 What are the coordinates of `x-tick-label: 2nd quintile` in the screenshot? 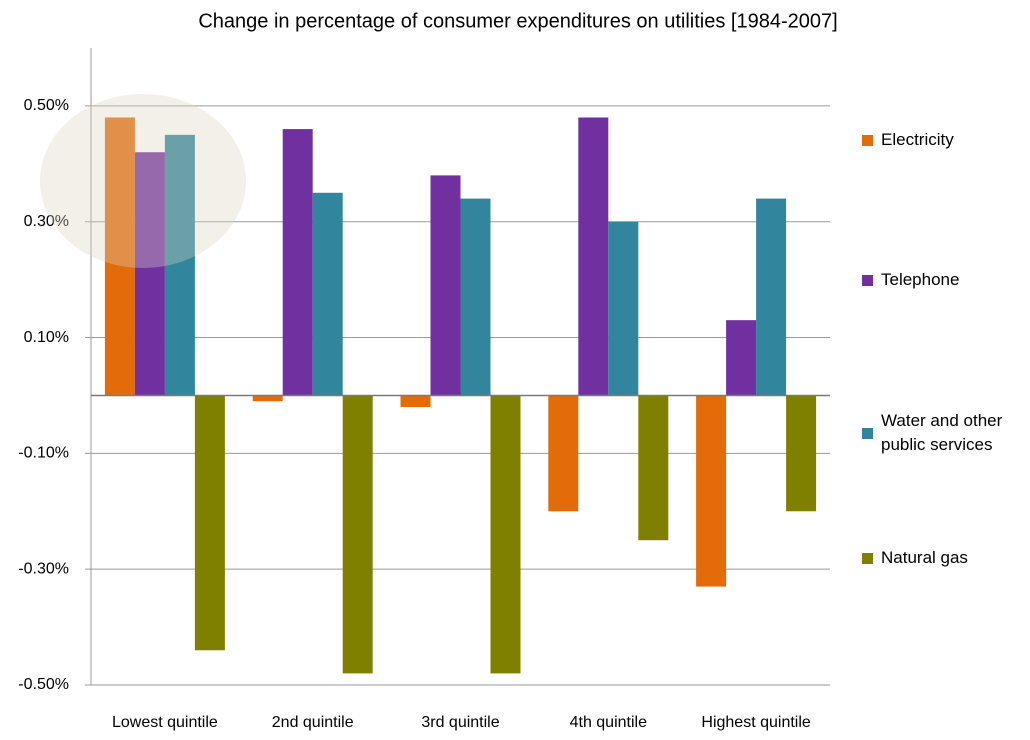 It's located at (313, 722).